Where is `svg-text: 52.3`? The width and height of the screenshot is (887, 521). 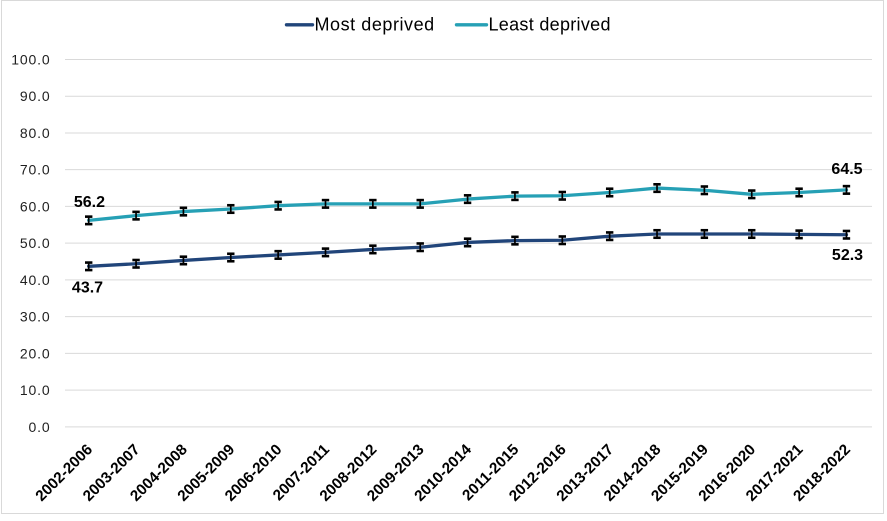
svg-text: 52.3 is located at coordinates (847, 255).